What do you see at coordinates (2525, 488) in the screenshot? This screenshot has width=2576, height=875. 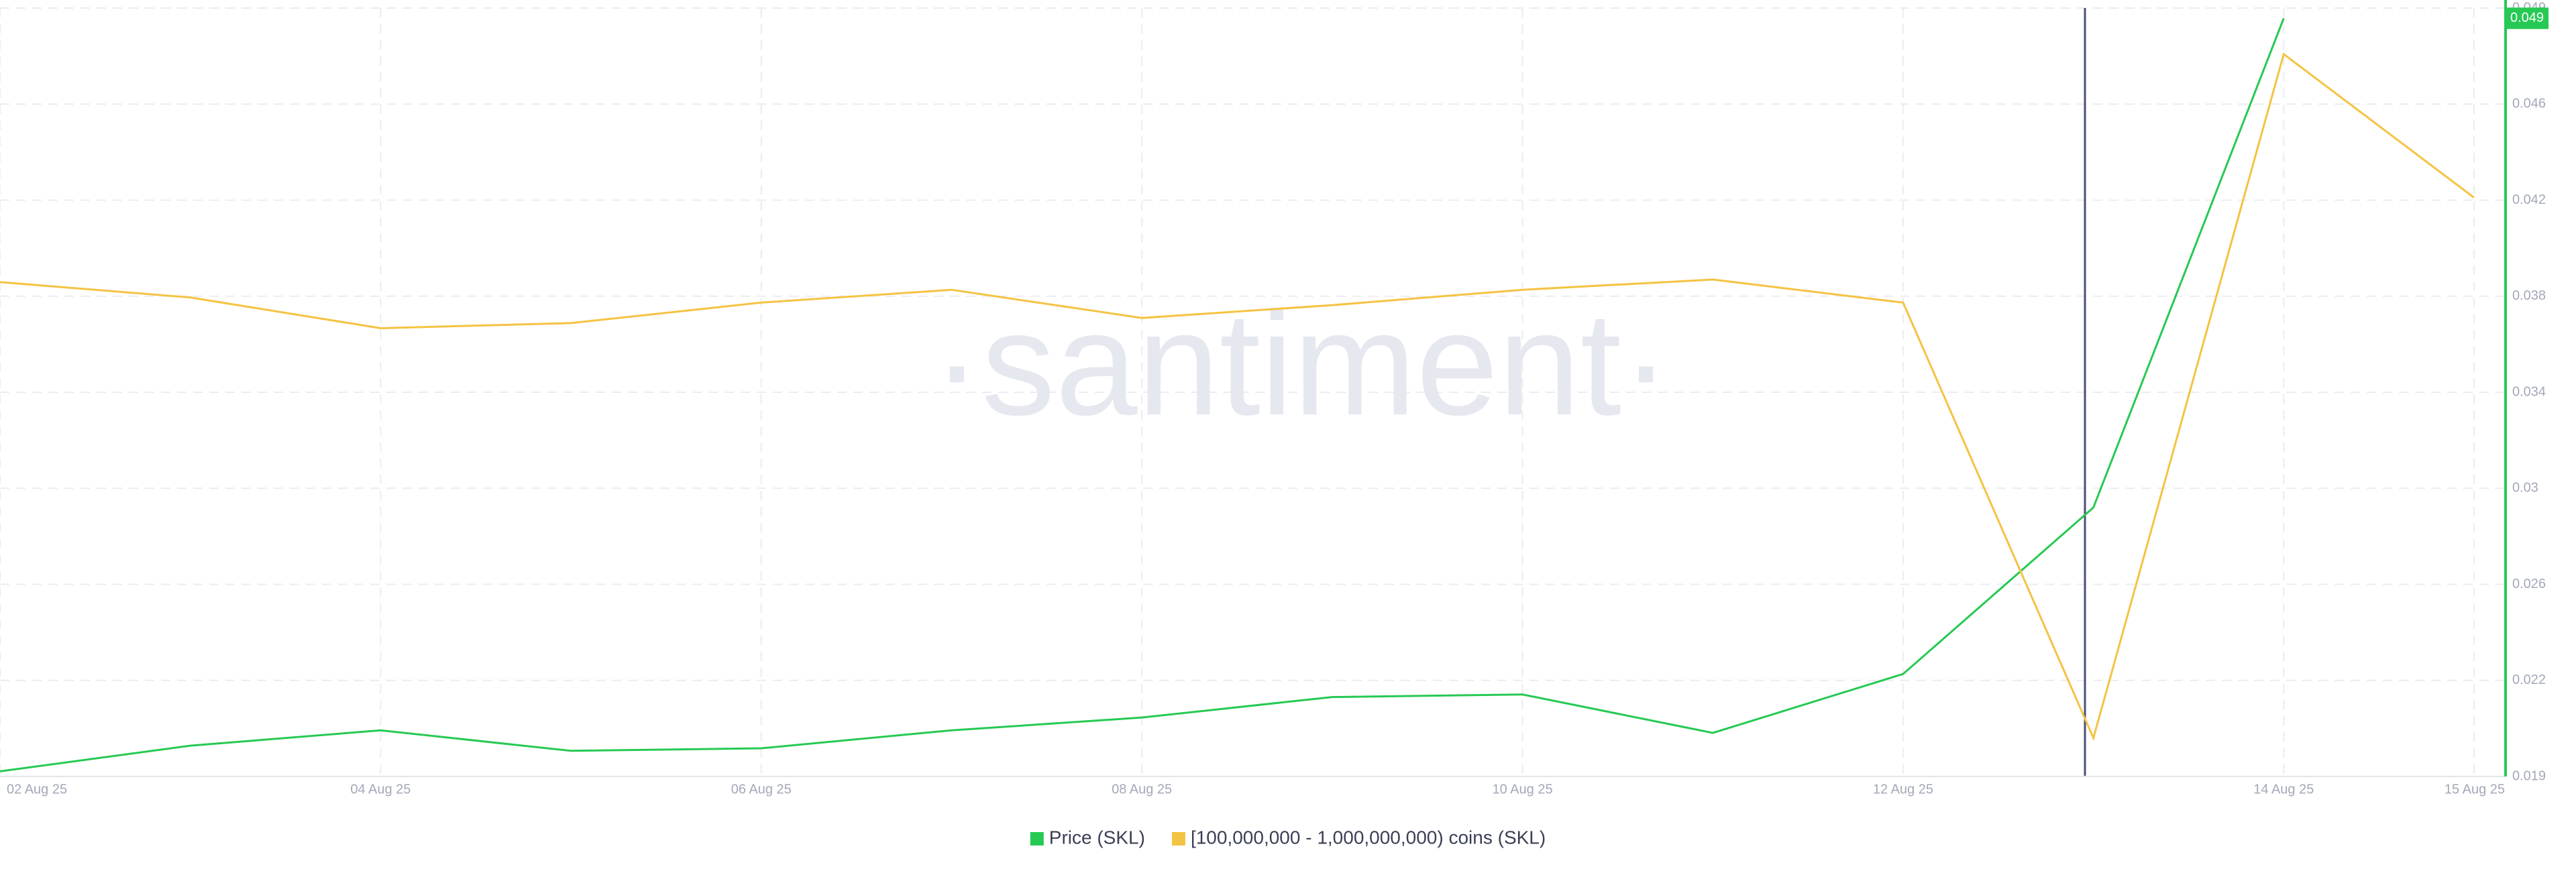 I see `y-tick-label: 0.03` at bounding box center [2525, 488].